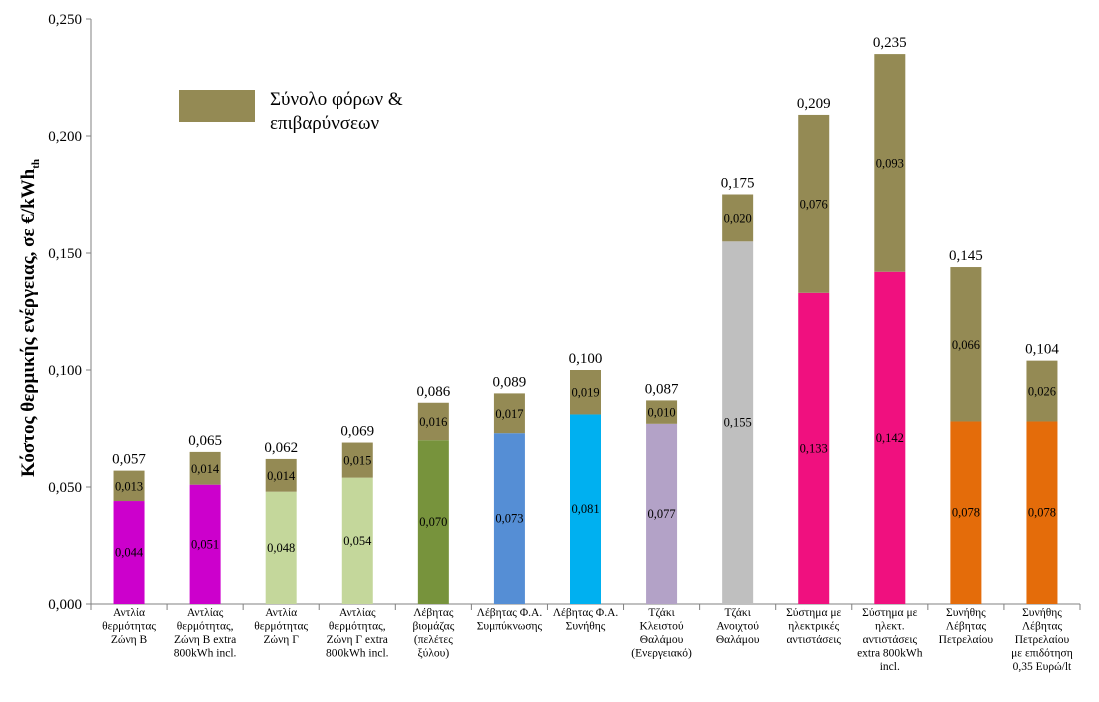  What do you see at coordinates (1042, 350) in the screenshot?
I see `total-value-label: 0,104` at bounding box center [1042, 350].